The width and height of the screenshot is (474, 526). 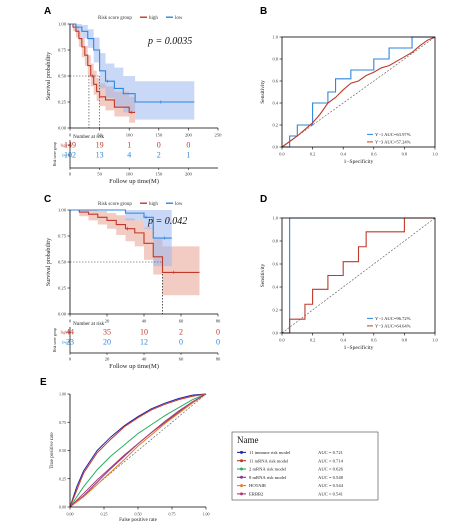 I want to click on x-tick-label: 0.6, so click(x=374, y=154).